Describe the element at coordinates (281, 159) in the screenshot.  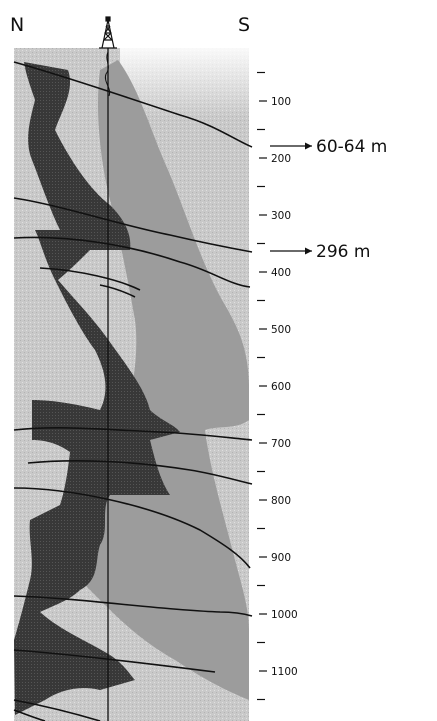
I see `depth-label: 200` at that location.